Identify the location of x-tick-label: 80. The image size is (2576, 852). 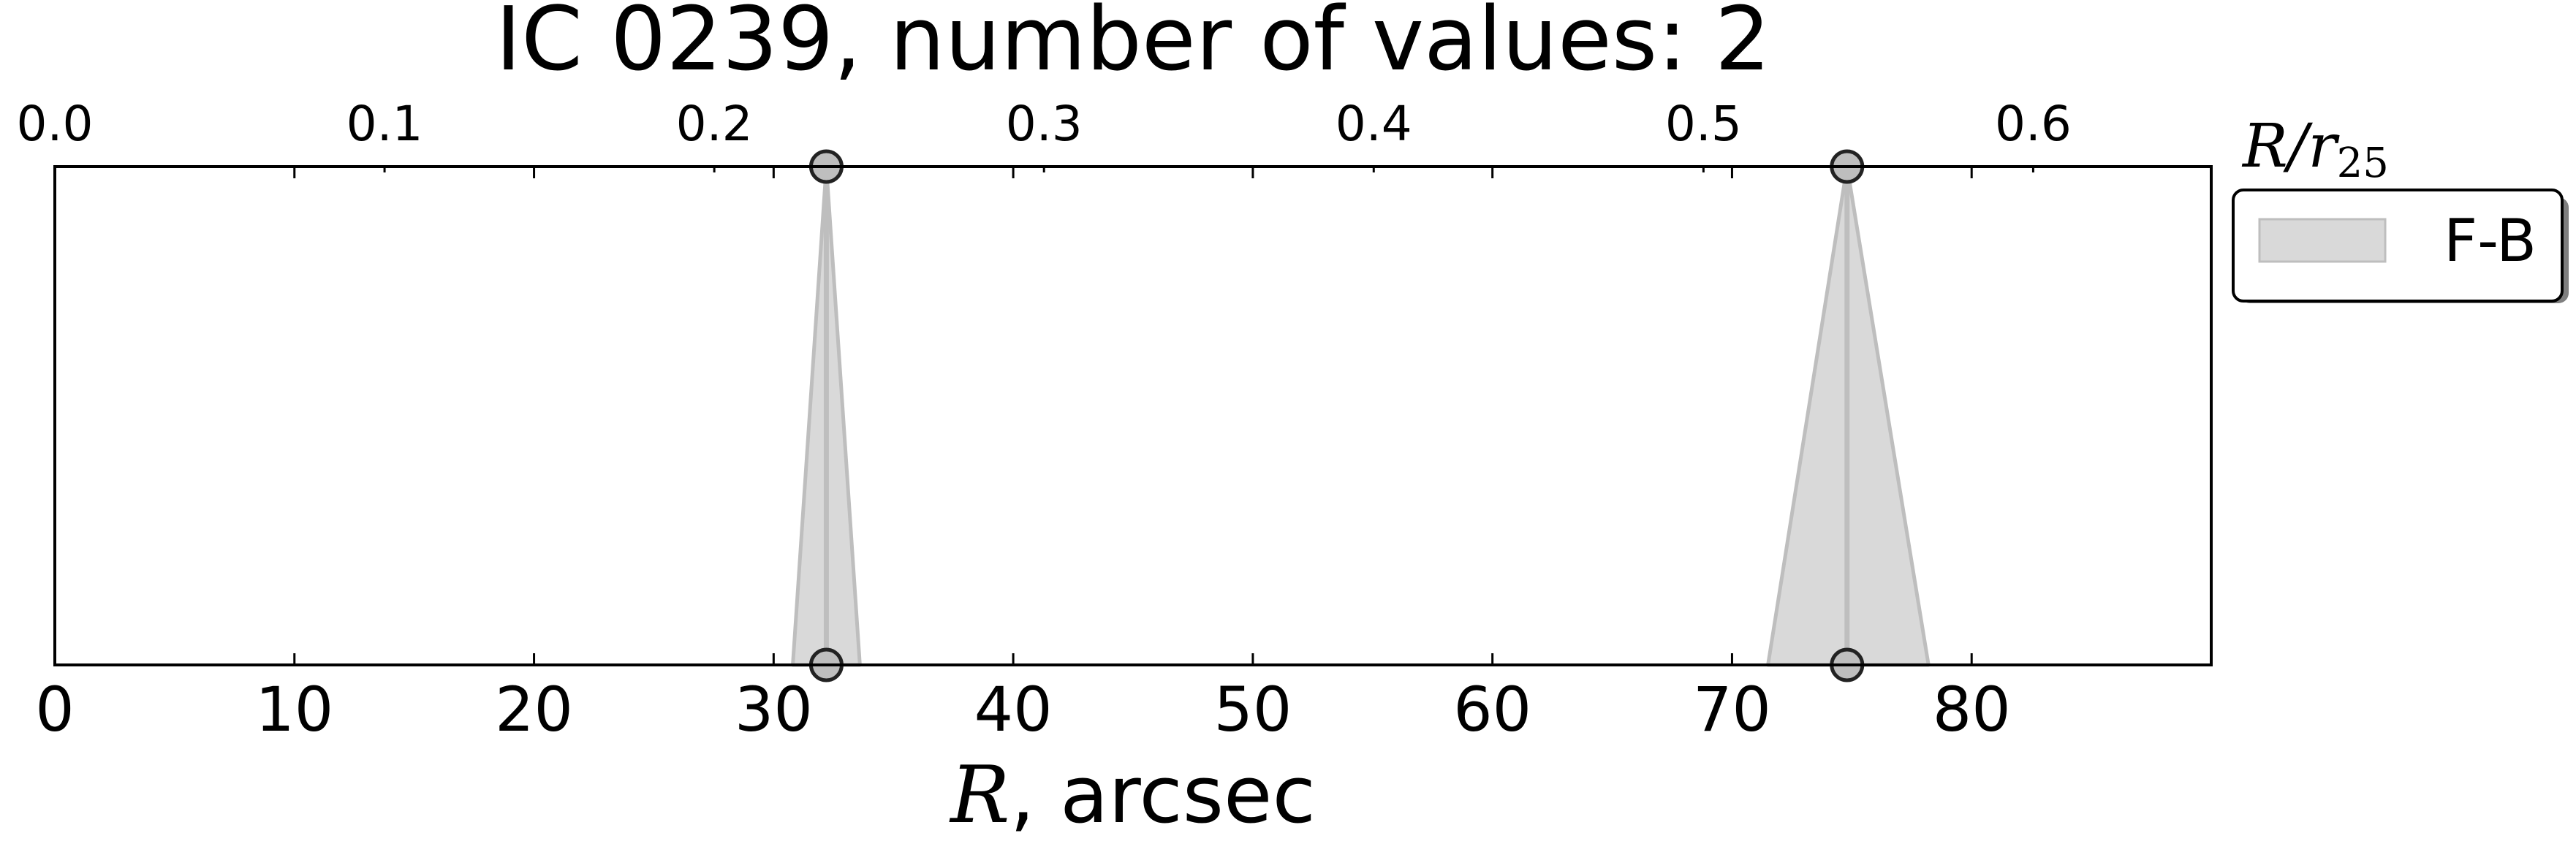
(1972, 709).